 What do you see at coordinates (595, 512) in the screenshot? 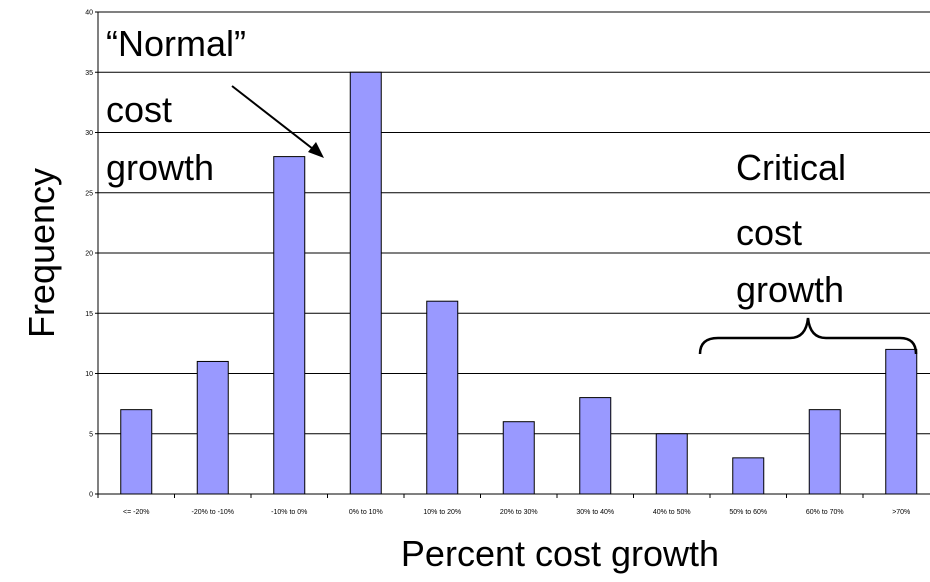
I see `x-tick-label: 30% to 40%` at bounding box center [595, 512].